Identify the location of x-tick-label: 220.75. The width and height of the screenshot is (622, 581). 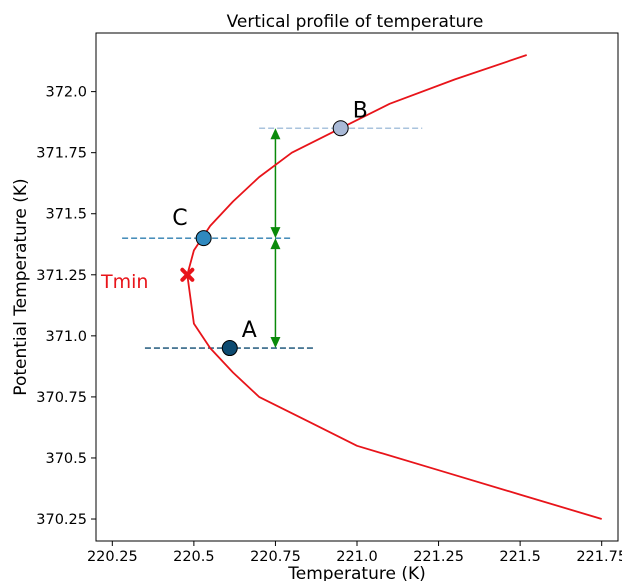
(275, 557).